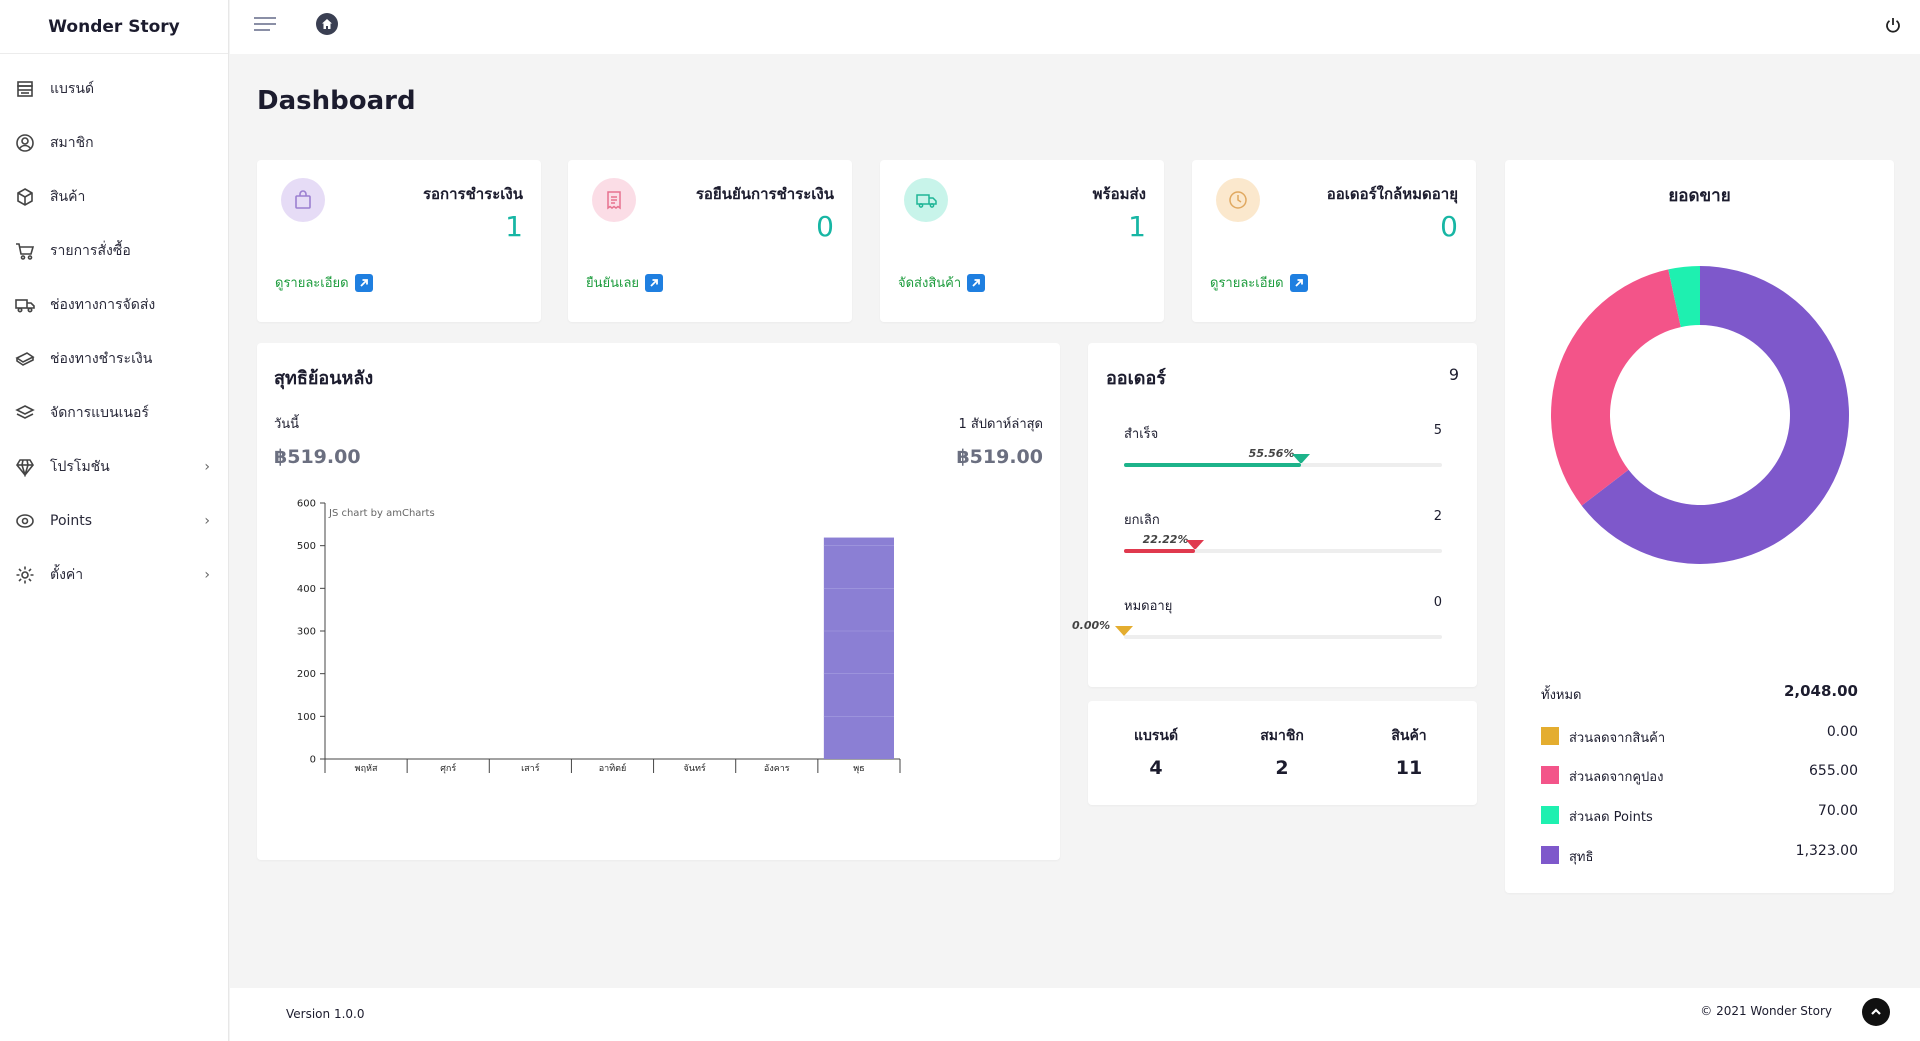 The height and width of the screenshot is (1041, 1920). What do you see at coordinates (1000, 424) in the screenshot?
I see `week-label: 1 สัปดาห์ล่าสุด` at bounding box center [1000, 424].